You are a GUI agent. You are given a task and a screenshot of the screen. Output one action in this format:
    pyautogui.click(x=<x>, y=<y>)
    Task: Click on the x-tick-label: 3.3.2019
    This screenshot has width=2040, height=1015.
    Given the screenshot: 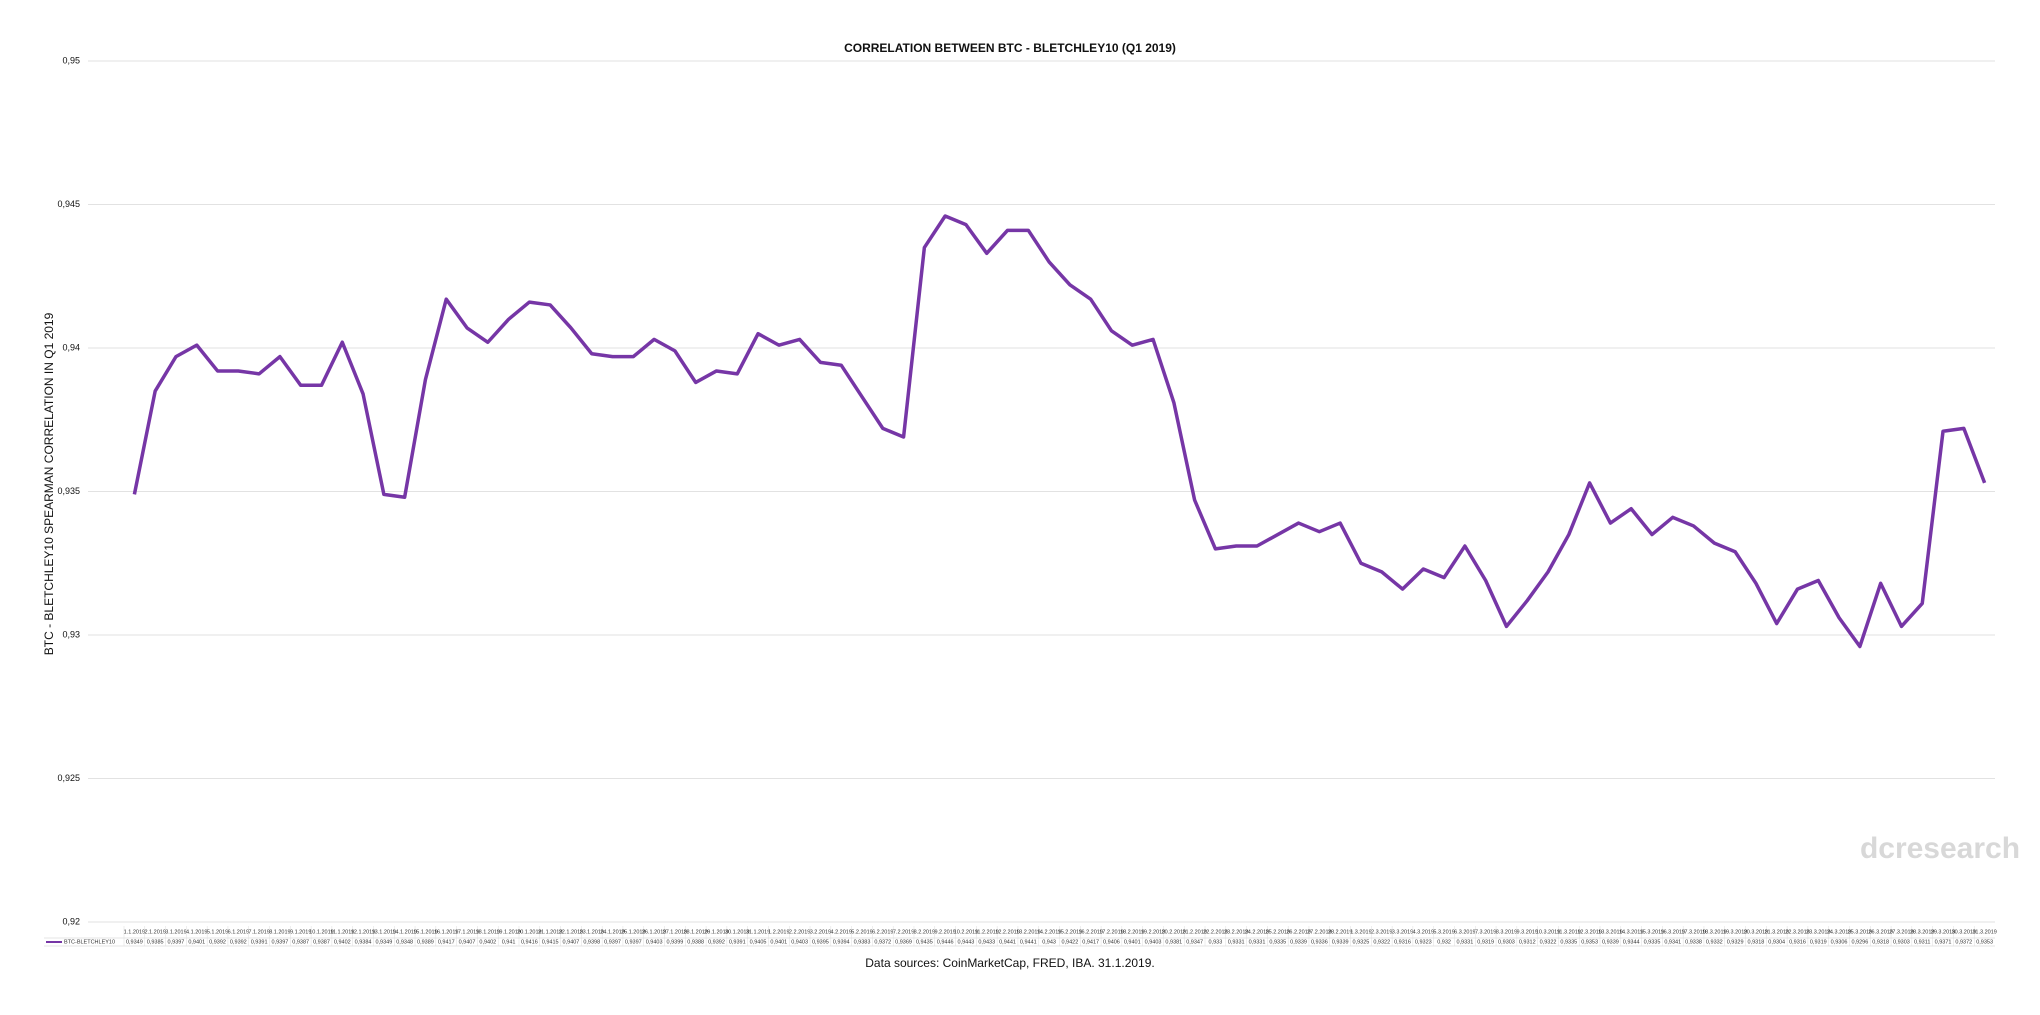 What is the action you would take?
    pyautogui.click(x=1402, y=932)
    